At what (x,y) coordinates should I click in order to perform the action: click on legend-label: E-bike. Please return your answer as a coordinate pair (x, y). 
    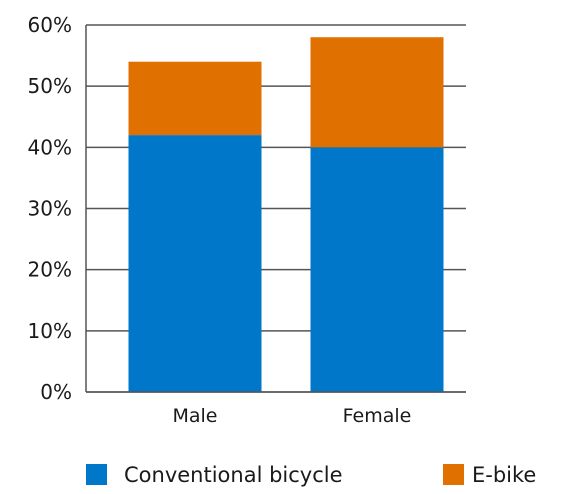
    Looking at the image, I should click on (504, 475).